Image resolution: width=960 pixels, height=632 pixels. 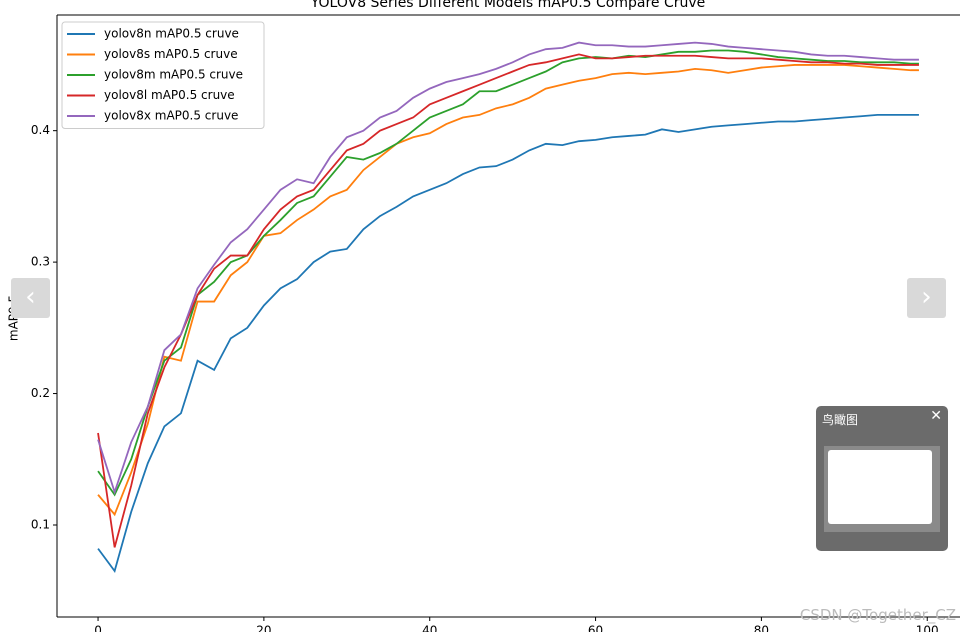 I want to click on minimap-close: ✕, so click(x=936, y=416).